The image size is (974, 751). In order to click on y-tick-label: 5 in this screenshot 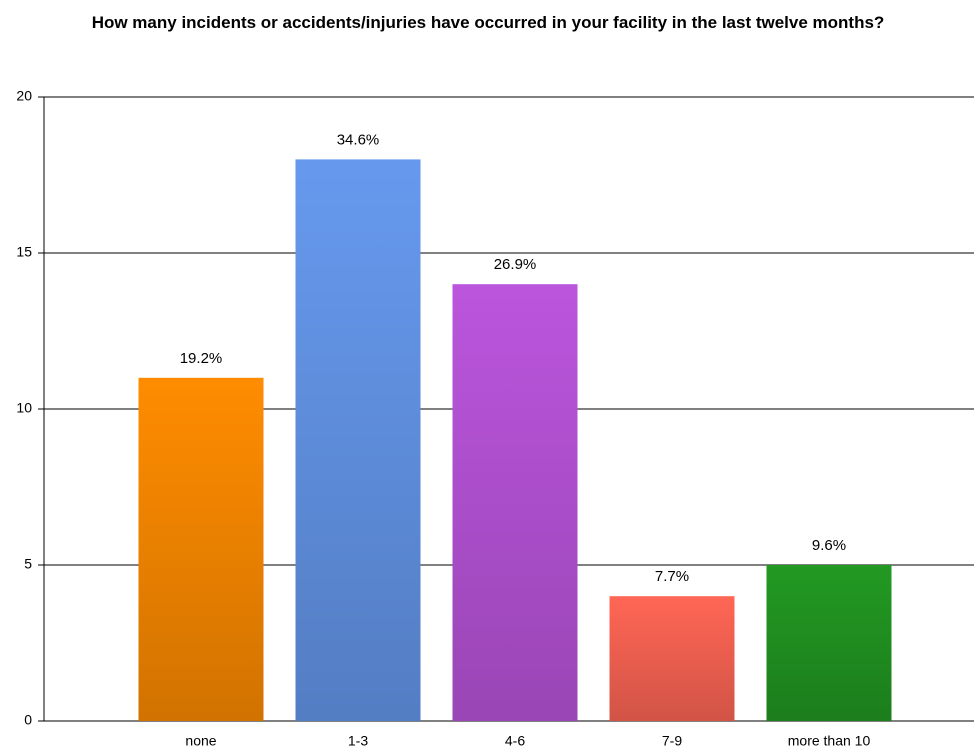, I will do `click(28, 564)`.